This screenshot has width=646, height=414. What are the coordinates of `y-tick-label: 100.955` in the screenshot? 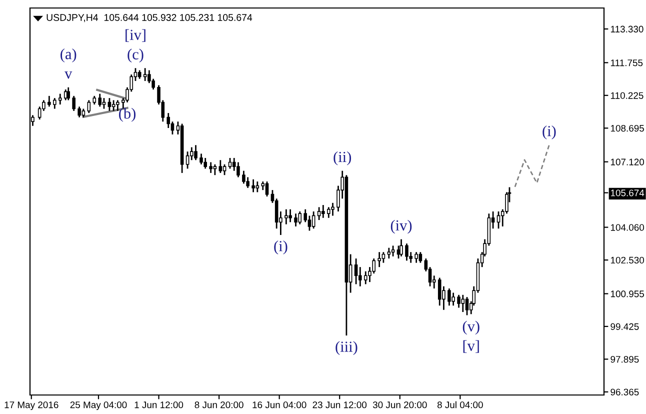 It's located at (627, 294).